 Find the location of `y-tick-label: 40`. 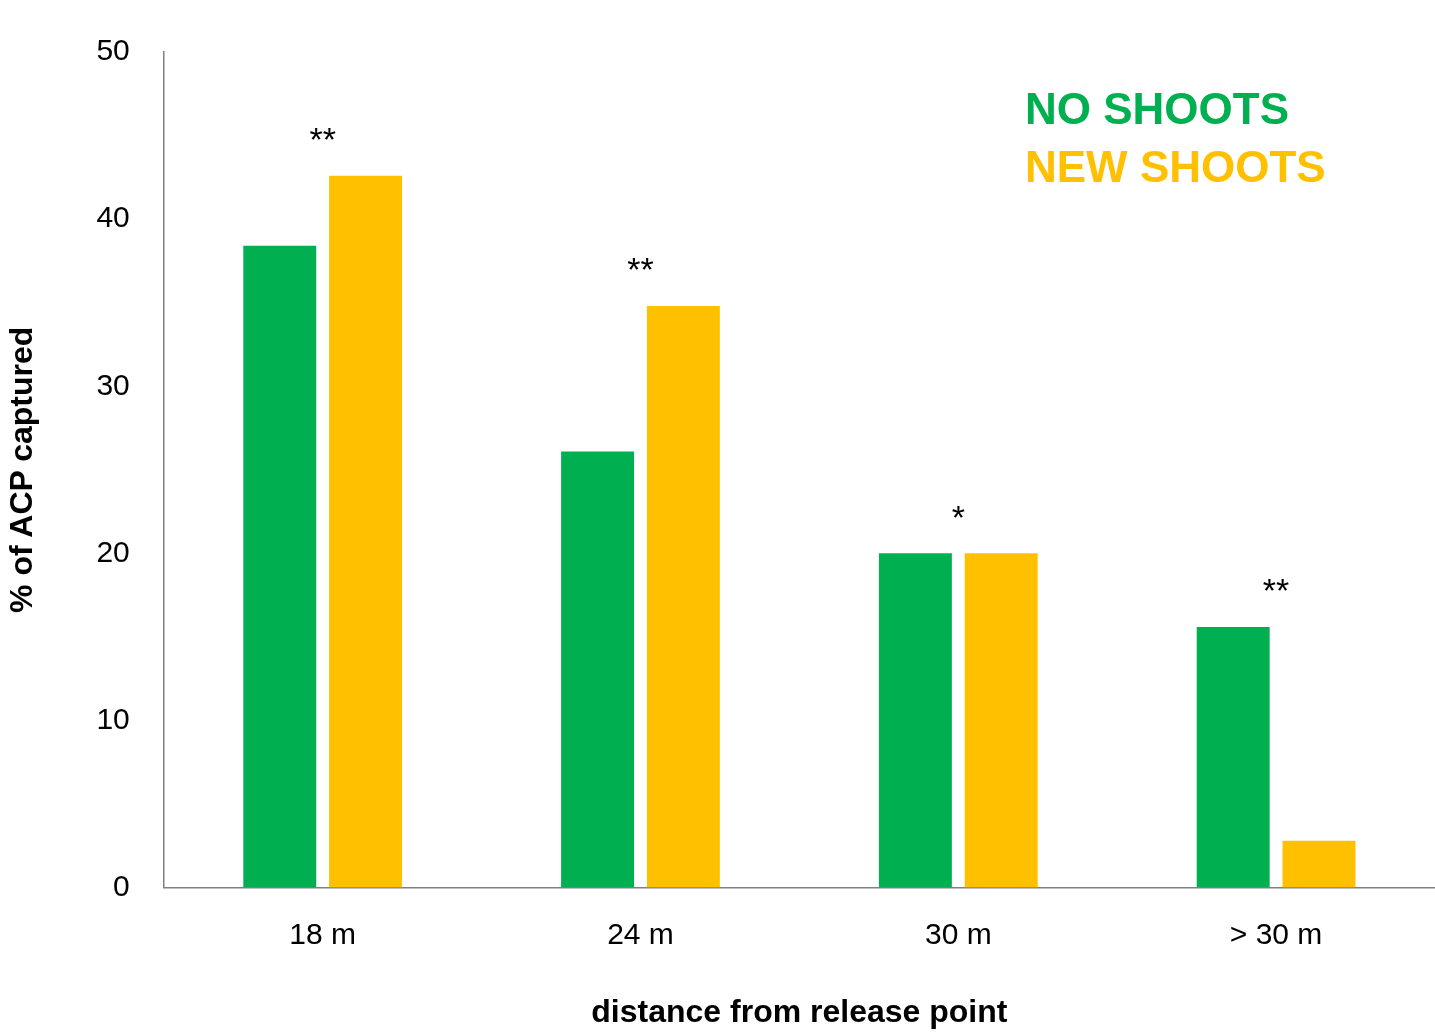

y-tick-label: 40 is located at coordinates (113, 217).